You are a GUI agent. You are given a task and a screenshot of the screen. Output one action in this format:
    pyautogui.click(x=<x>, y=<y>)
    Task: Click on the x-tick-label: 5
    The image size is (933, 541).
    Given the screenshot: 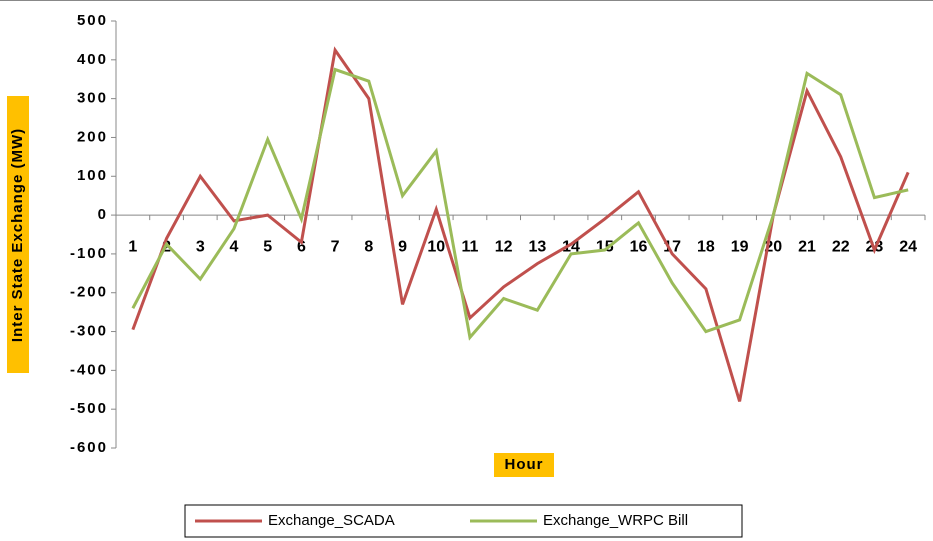 What is the action you would take?
    pyautogui.click(x=267, y=246)
    